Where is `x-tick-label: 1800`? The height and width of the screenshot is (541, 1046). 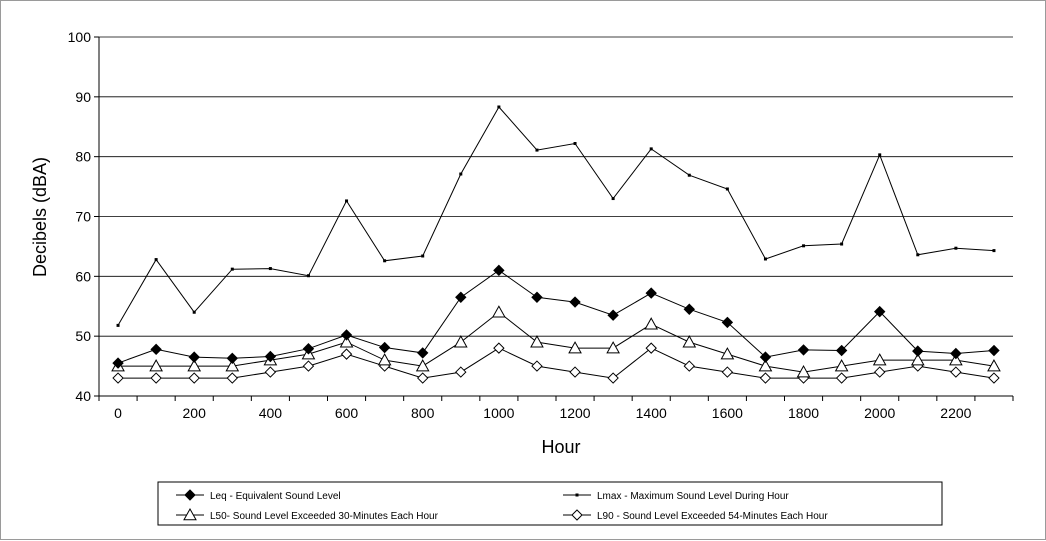
x-tick-label: 1800 is located at coordinates (803, 413).